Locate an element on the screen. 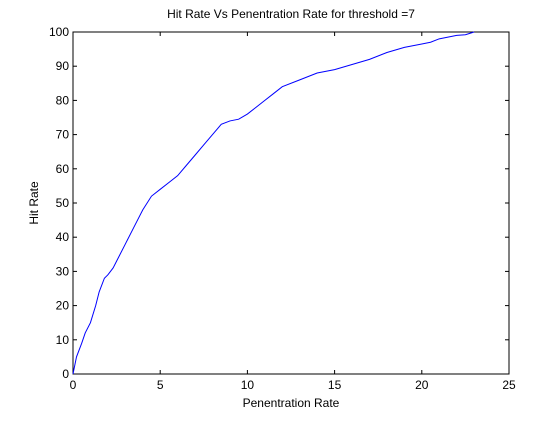  y-tick-label: 20 is located at coordinates (63, 306).